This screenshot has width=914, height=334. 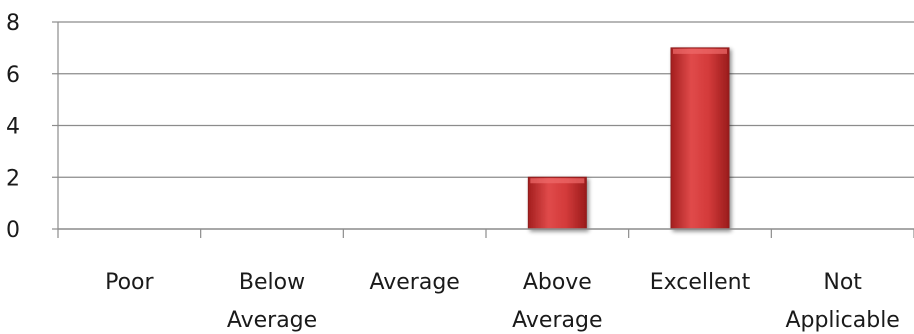 What do you see at coordinates (13, 178) in the screenshot?
I see `y-tick-label-2: 2` at bounding box center [13, 178].